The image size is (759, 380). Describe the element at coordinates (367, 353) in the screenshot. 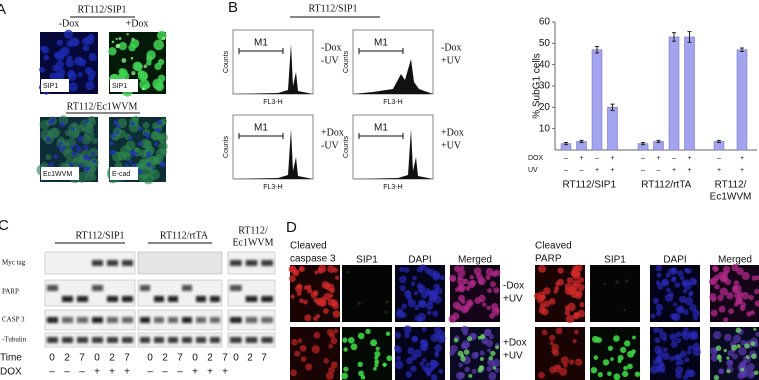

I see `image-background` at that location.